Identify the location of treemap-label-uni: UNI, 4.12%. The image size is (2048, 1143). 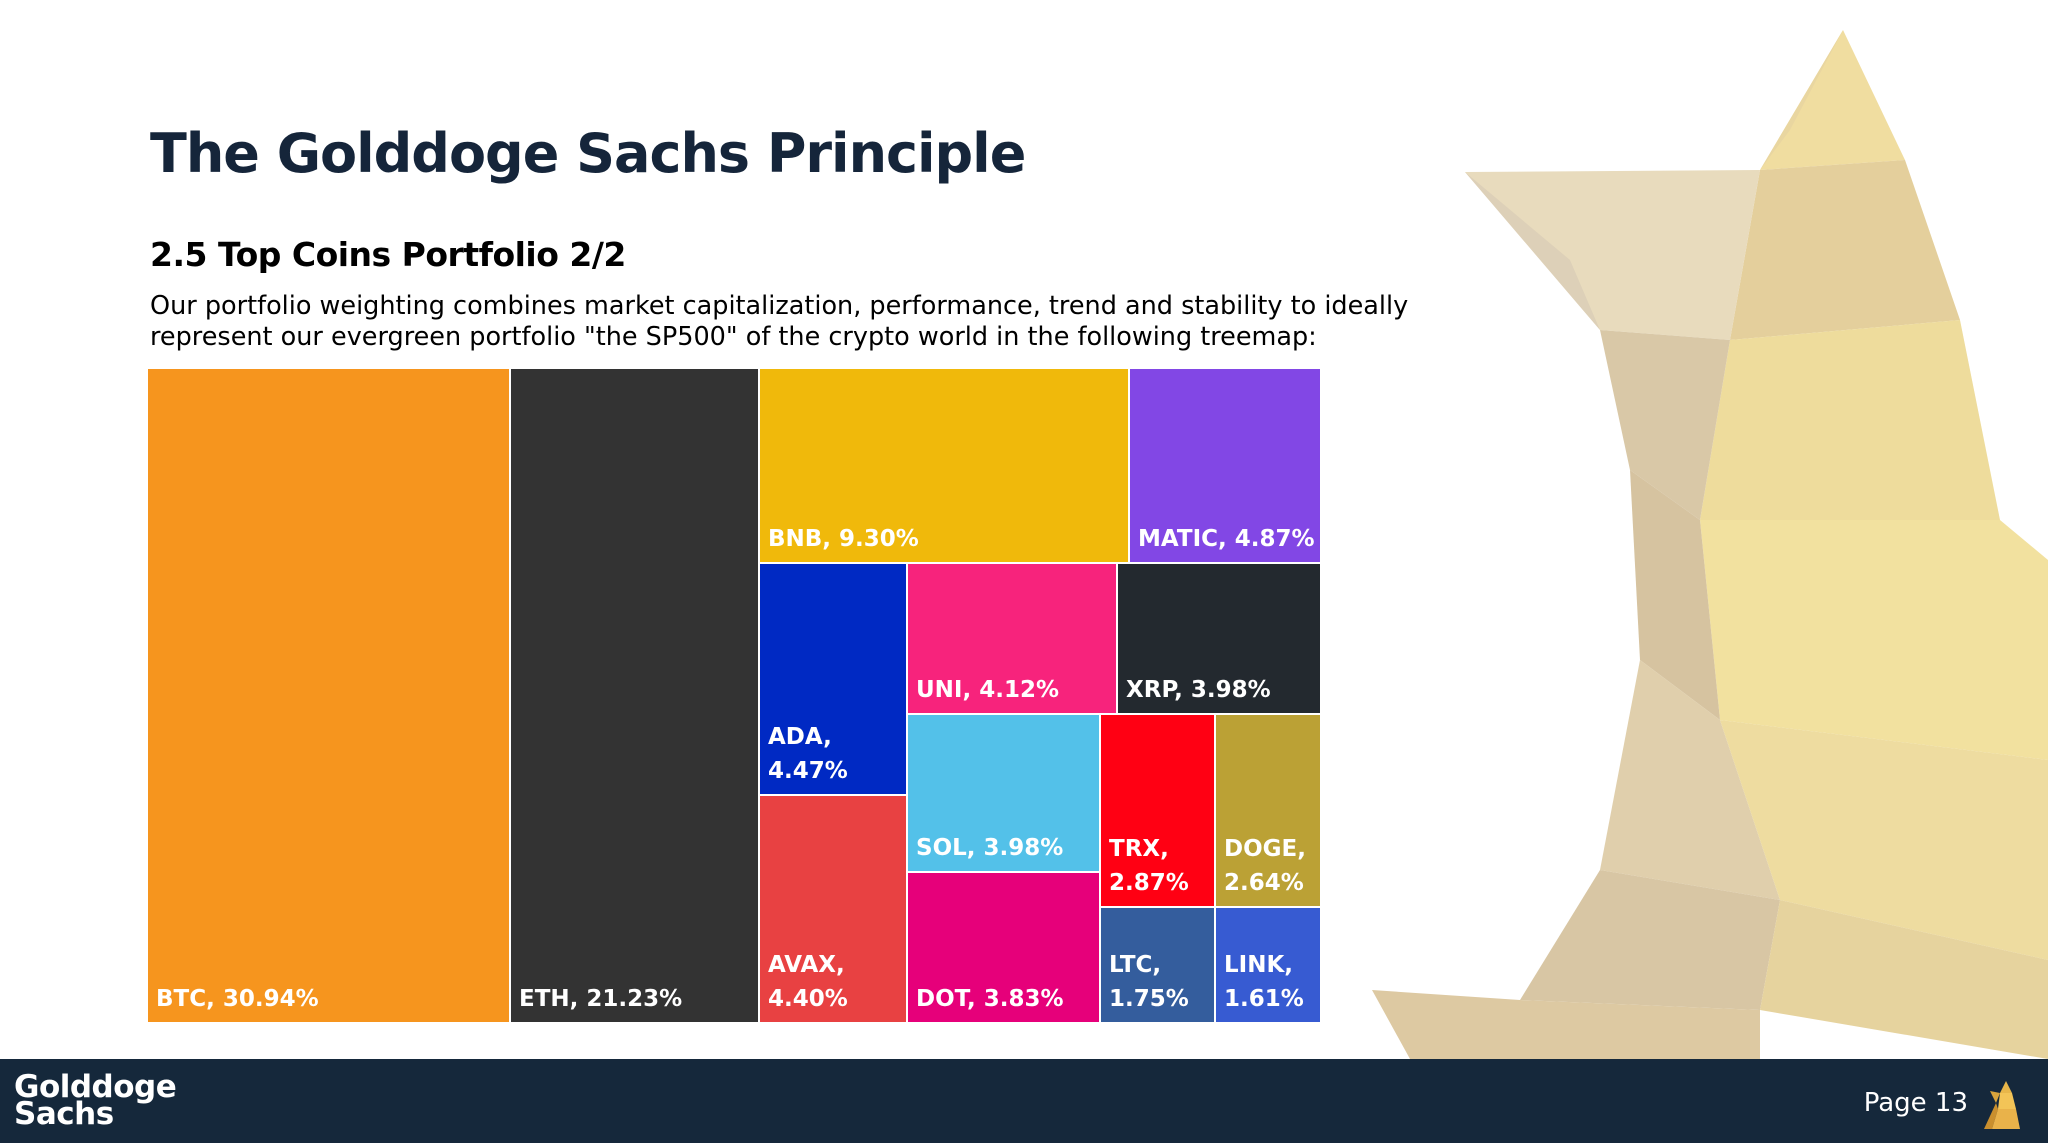
(988, 690).